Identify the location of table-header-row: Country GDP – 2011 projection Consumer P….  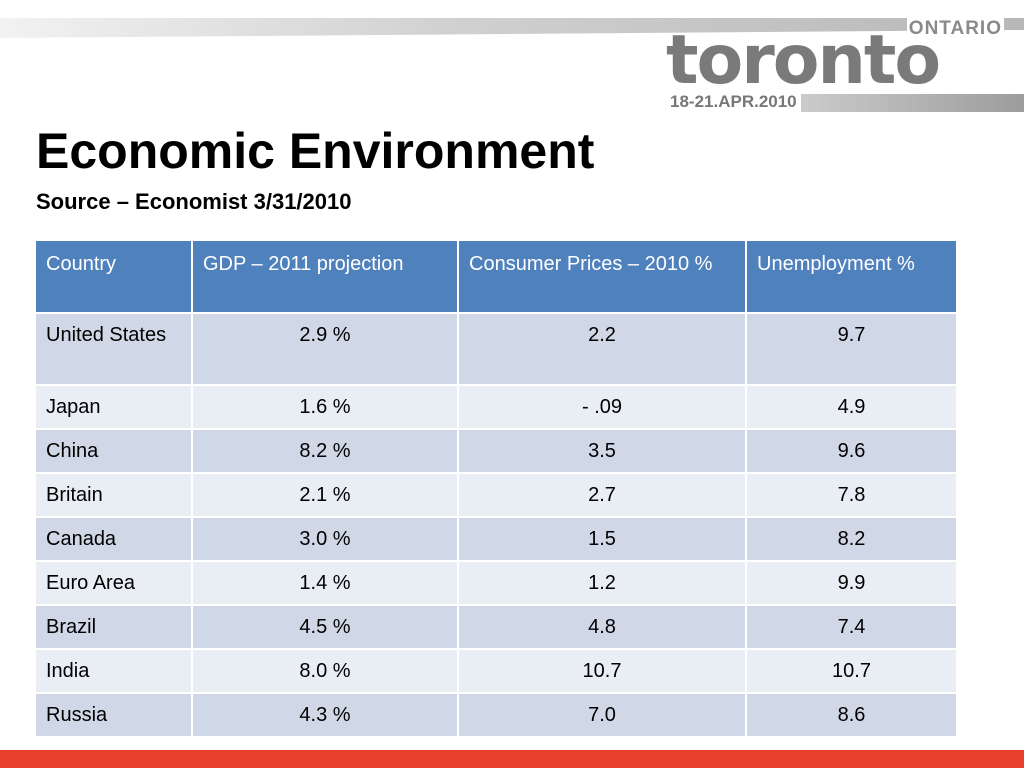
(496, 276).